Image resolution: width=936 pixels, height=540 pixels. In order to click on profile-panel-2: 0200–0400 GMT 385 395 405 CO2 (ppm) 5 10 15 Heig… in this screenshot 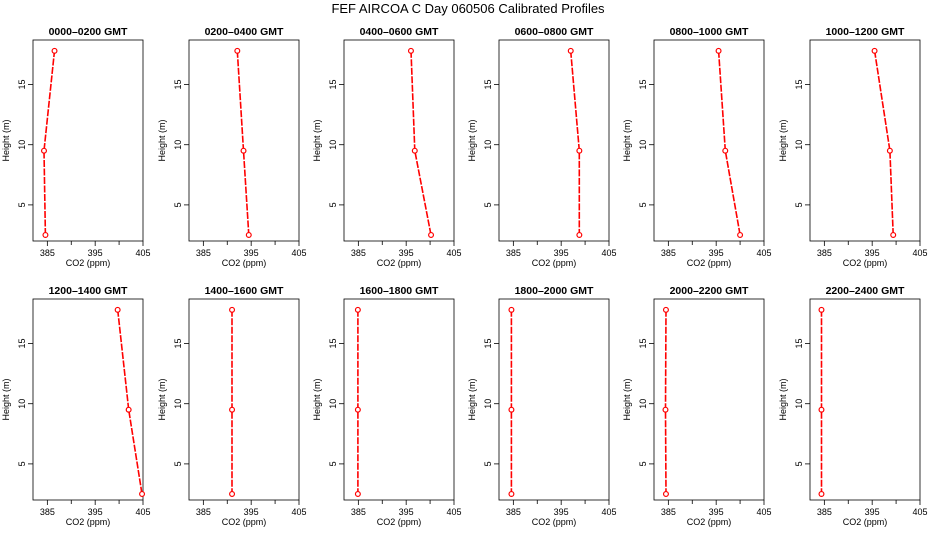, I will do `click(232, 147)`.